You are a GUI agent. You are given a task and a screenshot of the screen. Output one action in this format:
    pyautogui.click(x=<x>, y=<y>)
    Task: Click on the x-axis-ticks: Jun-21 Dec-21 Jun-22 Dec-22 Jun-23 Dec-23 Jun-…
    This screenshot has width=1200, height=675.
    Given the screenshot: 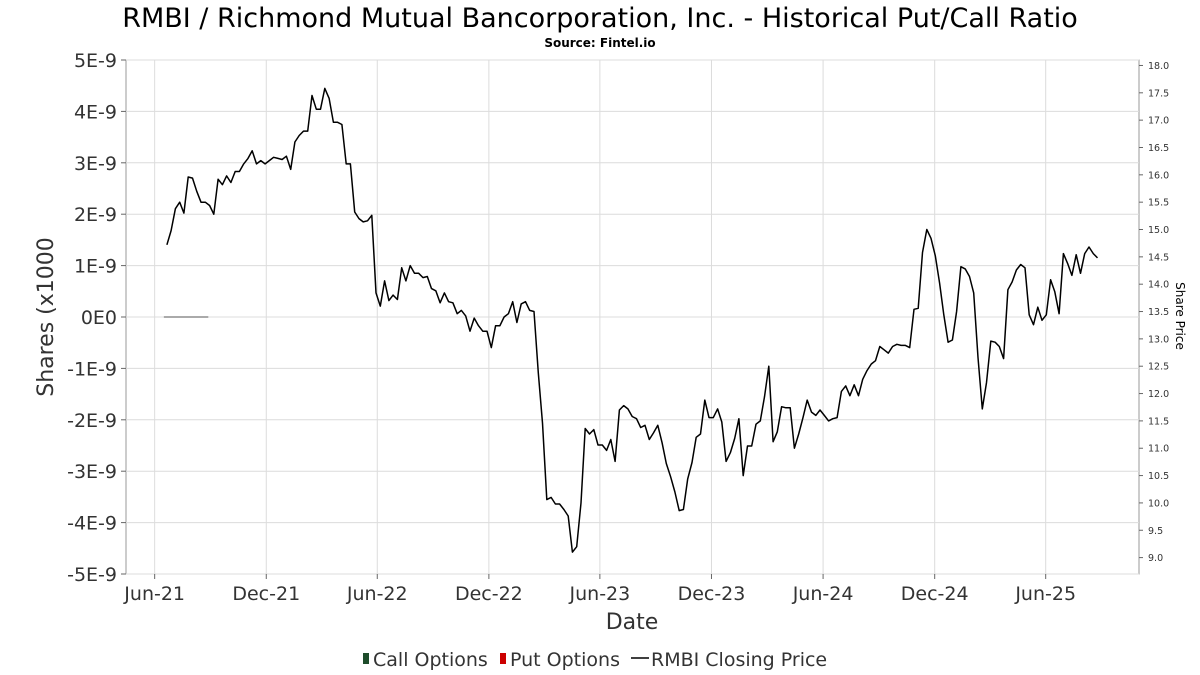 What is the action you would take?
    pyautogui.click(x=599, y=589)
    